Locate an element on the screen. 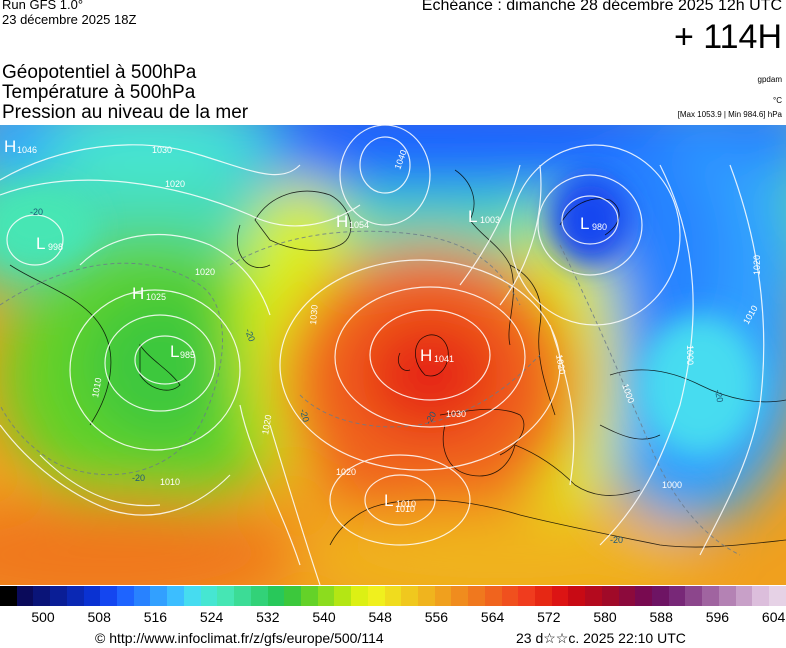  center-l-980: L 980 is located at coordinates (593, 223).